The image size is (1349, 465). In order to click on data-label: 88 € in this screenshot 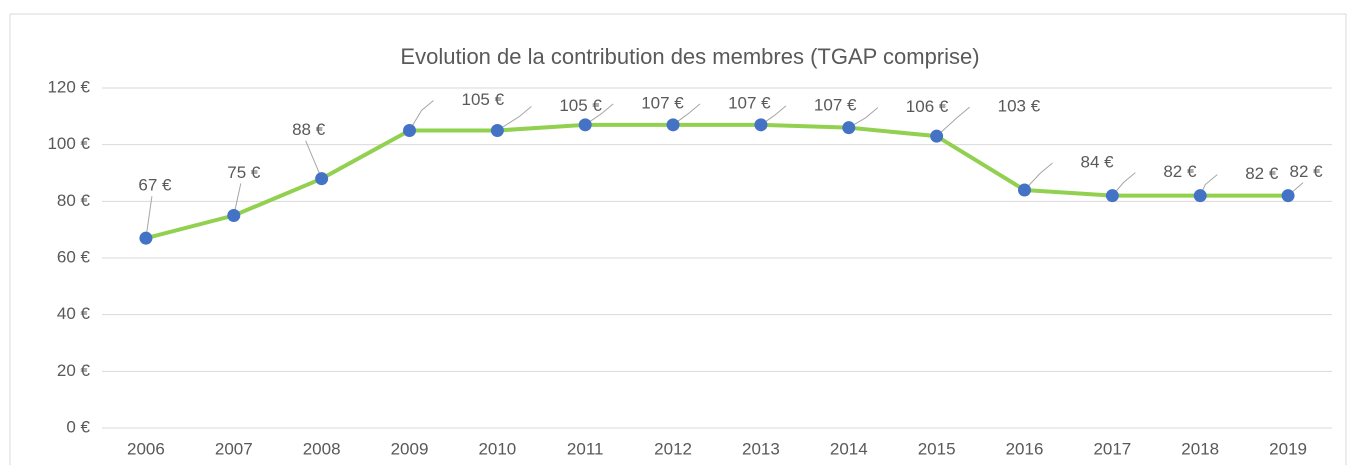, I will do `click(309, 129)`.